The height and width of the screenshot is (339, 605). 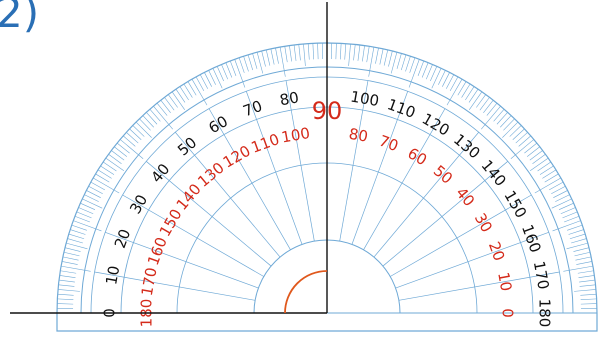 I want to click on inner-scale-label: 100, so click(x=295, y=135).